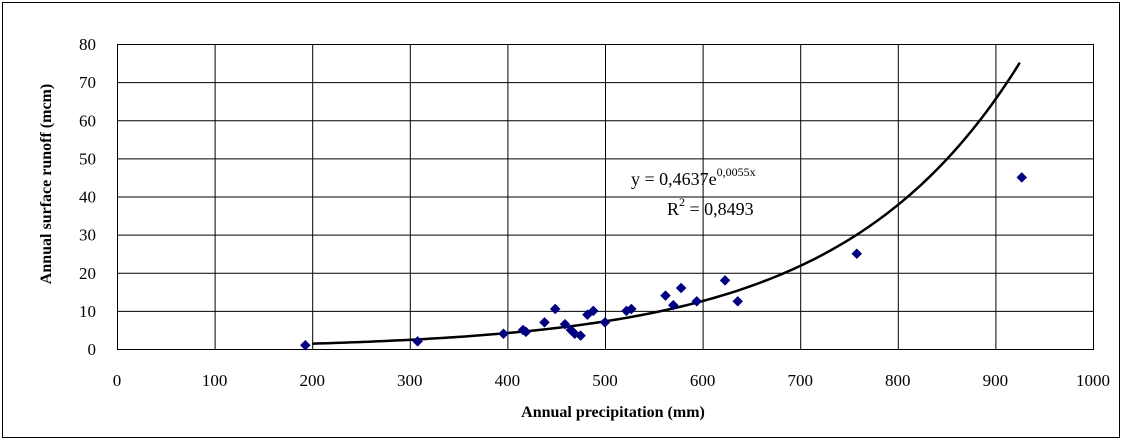 The height and width of the screenshot is (441, 1123). Describe the element at coordinates (117, 380) in the screenshot. I see `x-tick-label-0: 0` at that location.